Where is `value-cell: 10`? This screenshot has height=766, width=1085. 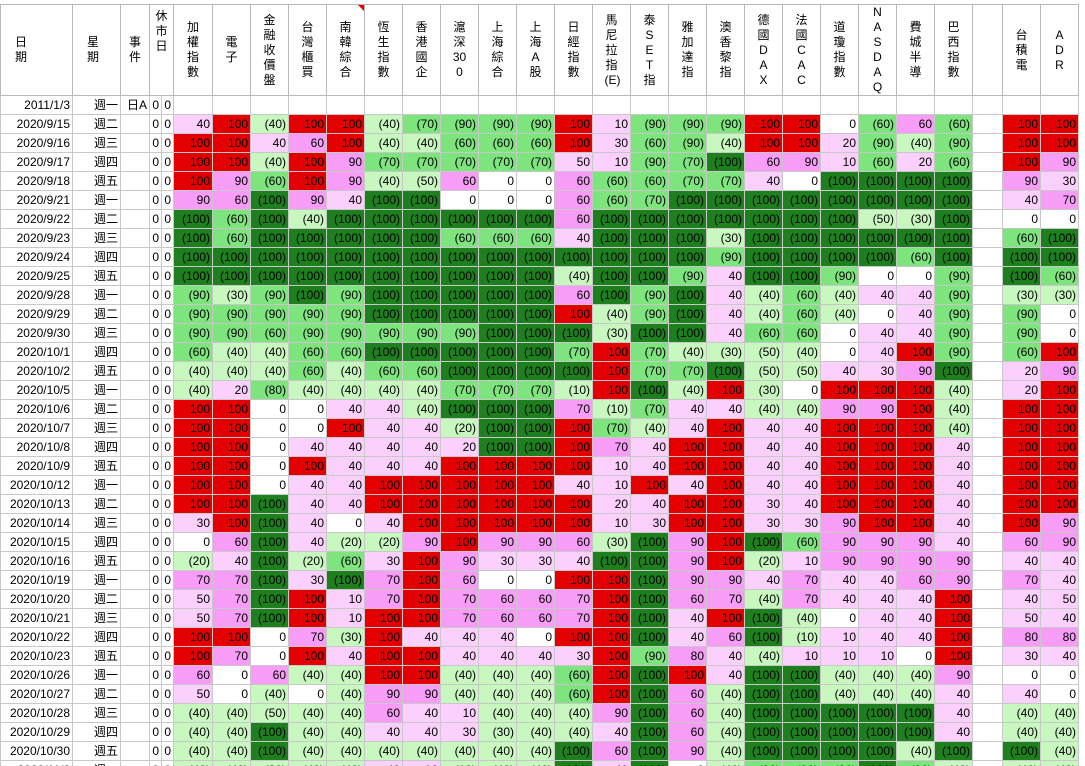
value-cell: 10 is located at coordinates (839, 637).